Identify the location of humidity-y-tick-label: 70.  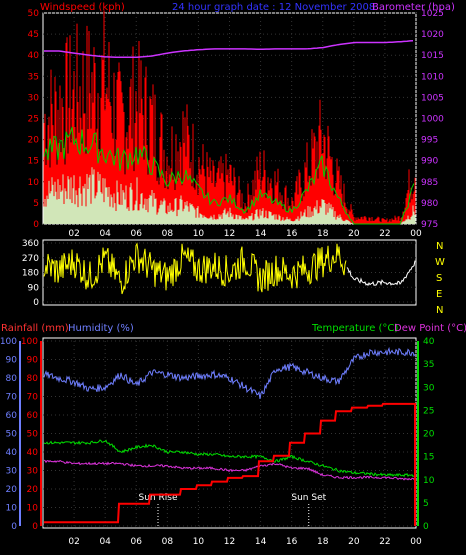
(12, 398).